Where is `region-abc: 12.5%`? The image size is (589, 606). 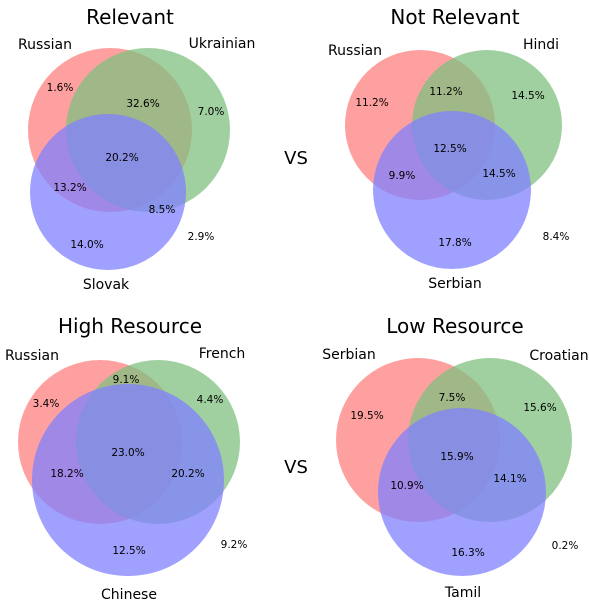
region-abc: 12.5% is located at coordinates (449, 149).